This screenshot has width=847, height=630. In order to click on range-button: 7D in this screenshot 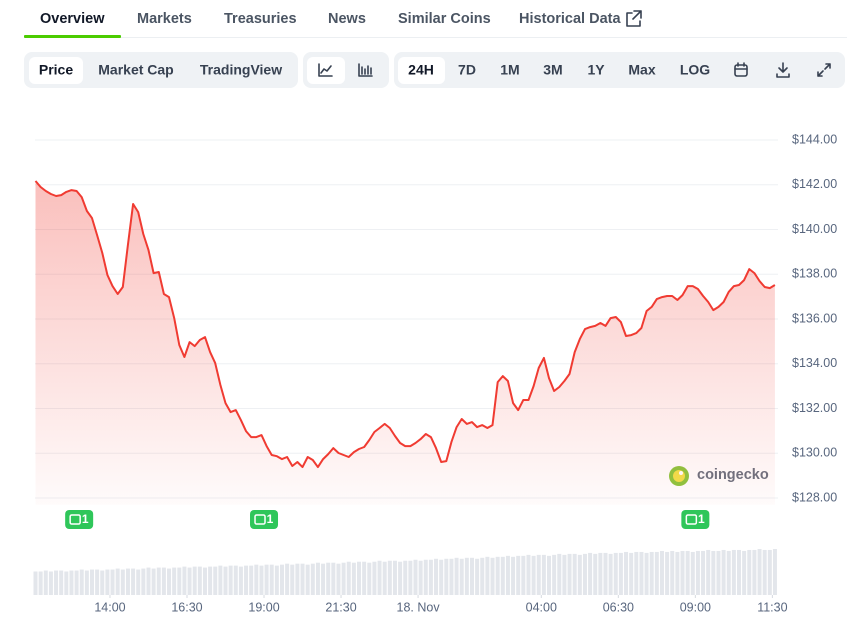, I will do `click(467, 70)`.